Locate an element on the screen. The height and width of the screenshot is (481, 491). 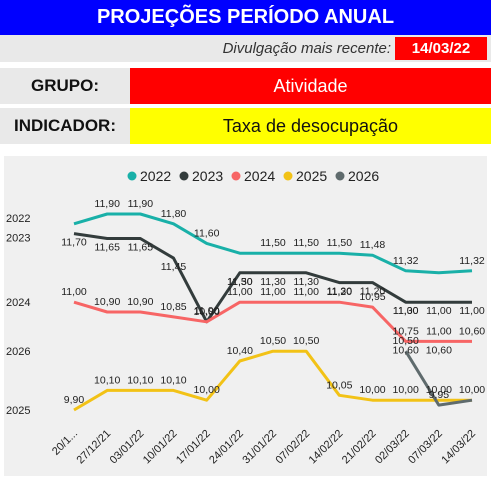
data-label-2022-2: 11,90 is located at coordinates (141, 204).